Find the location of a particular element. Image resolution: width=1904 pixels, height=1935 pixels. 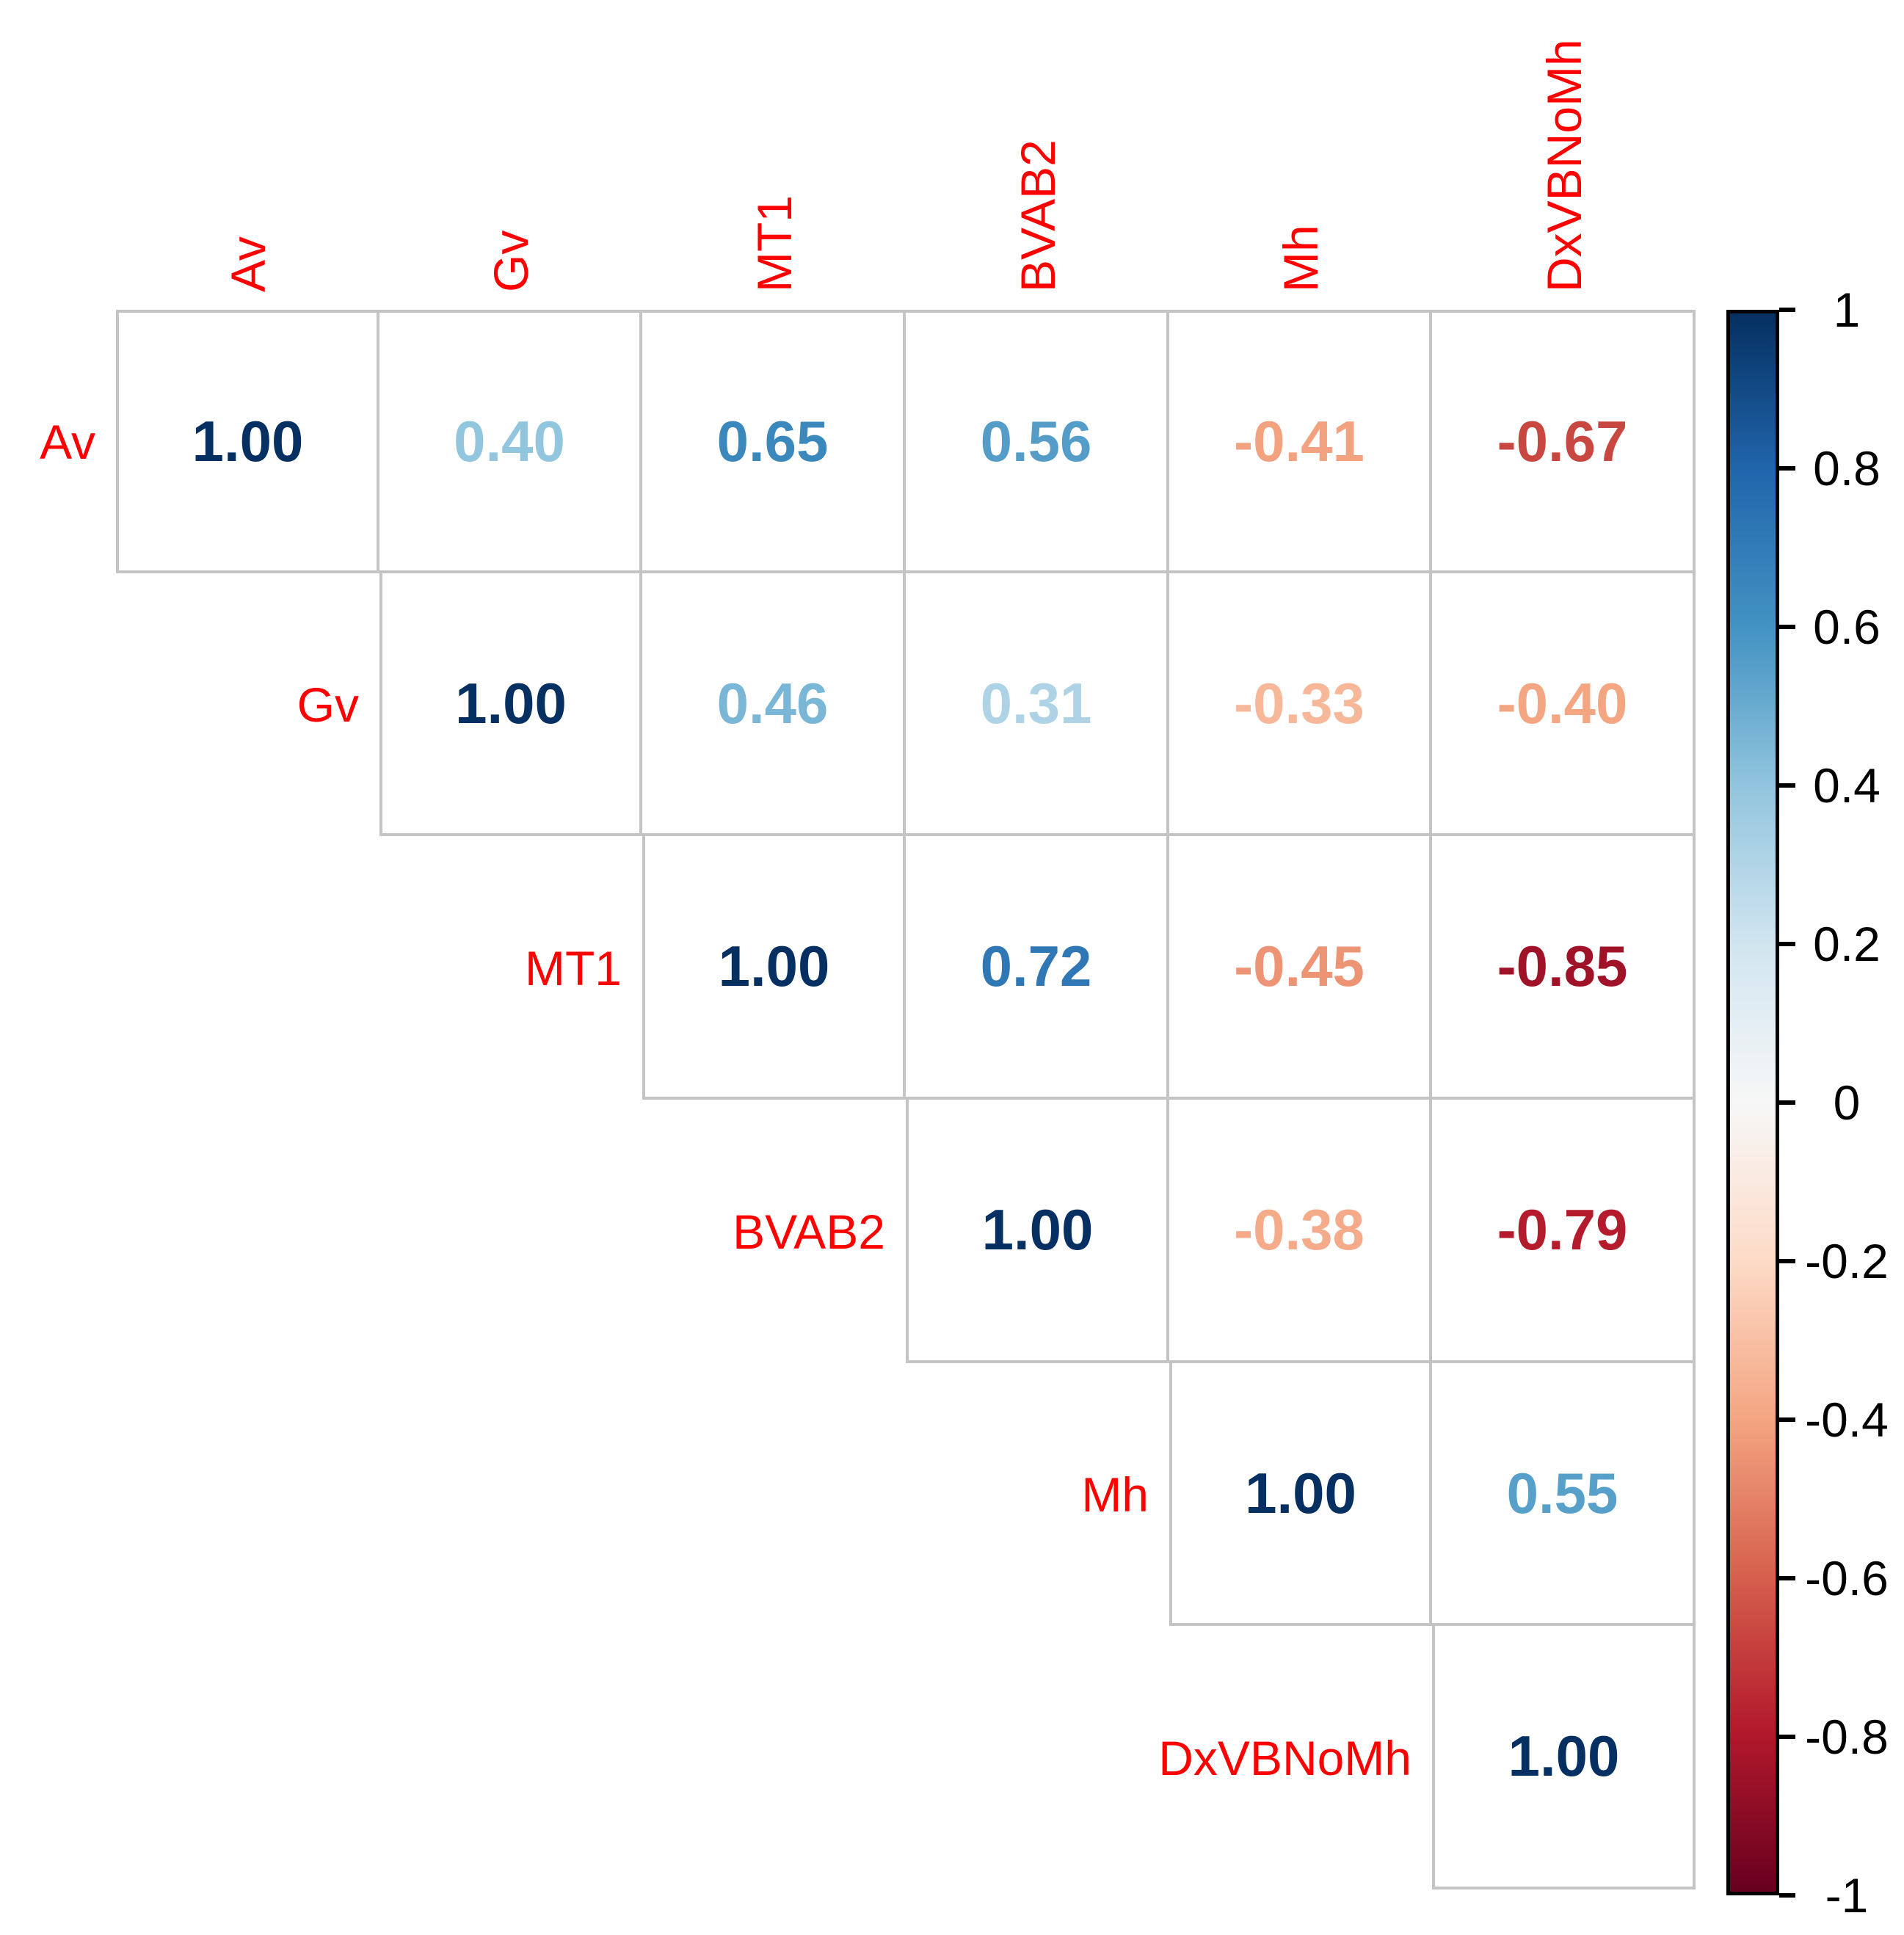

matrix-cell: 0.46 is located at coordinates (774, 704).